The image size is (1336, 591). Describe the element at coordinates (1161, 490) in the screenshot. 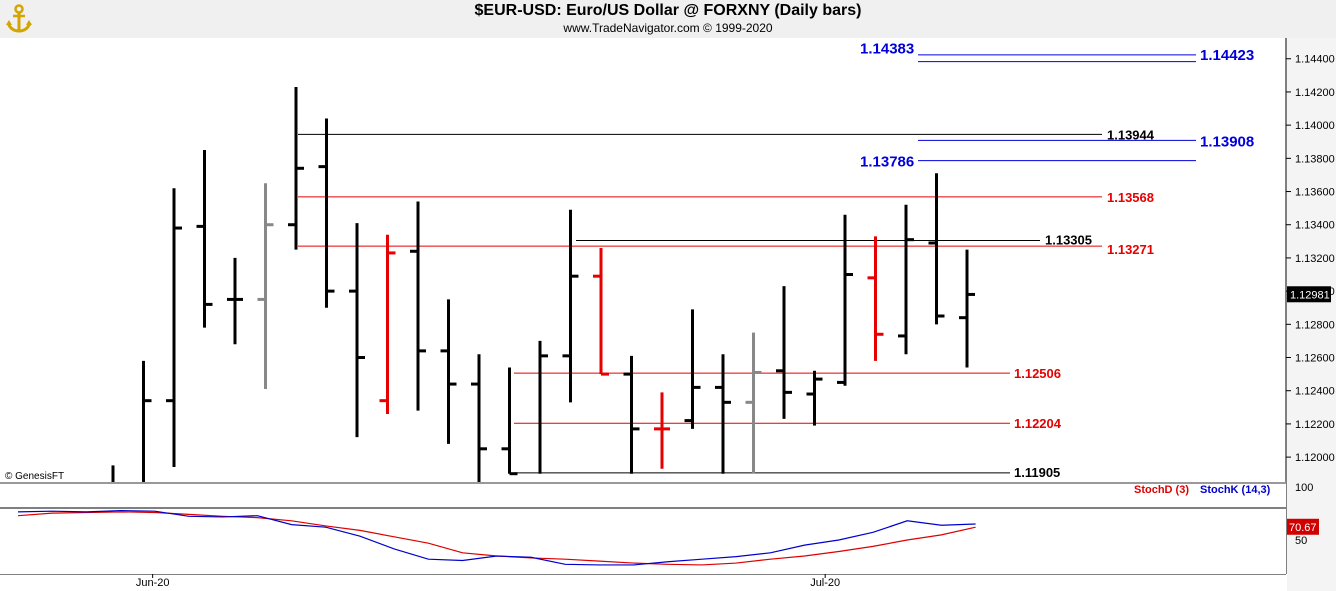

I see `stochd-legend: StochD (3)` at that location.